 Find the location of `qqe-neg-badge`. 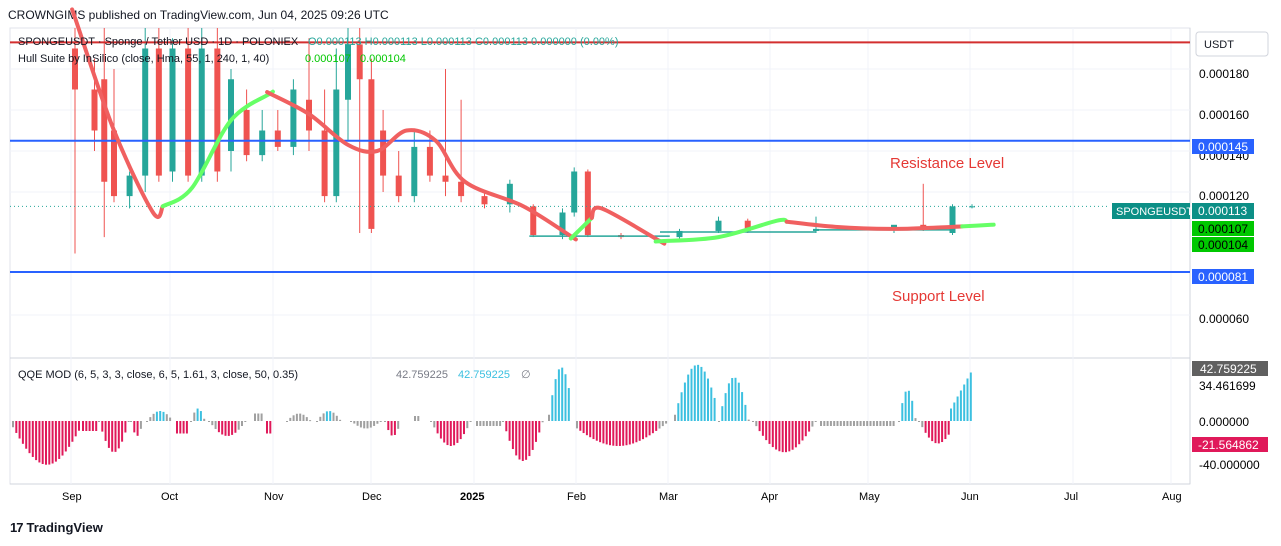

qqe-neg-badge is located at coordinates (1230, 444).